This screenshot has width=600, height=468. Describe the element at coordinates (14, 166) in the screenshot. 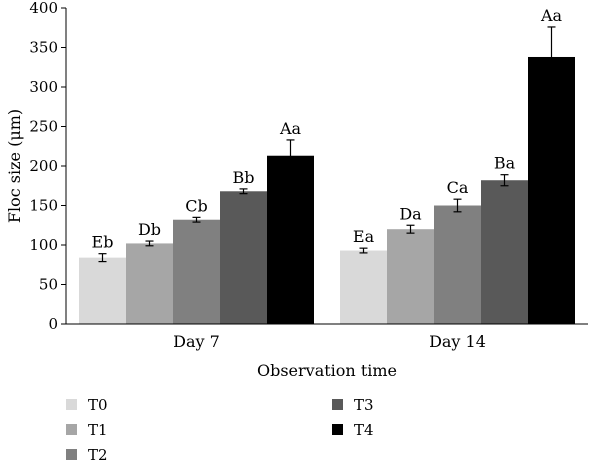

I see `y-axis-title: Floc size (μm)` at that location.